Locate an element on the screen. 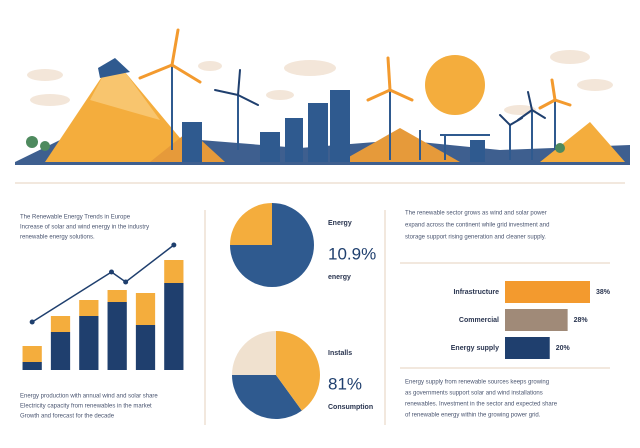 The height and width of the screenshot is (448, 640). paragraph-line: renewable energy solutions. is located at coordinates (57, 238).